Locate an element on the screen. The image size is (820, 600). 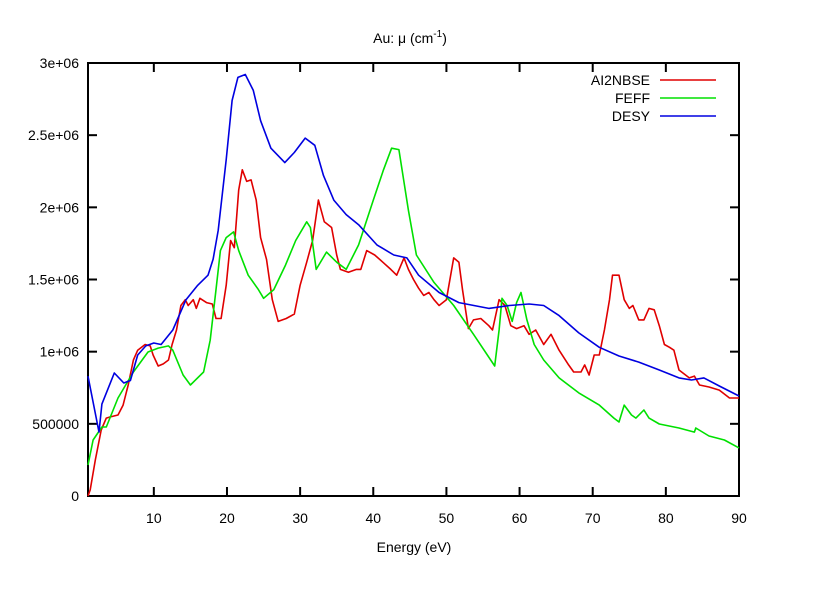
chart-title: Au: μ (cm-1) is located at coordinates (410, 37).